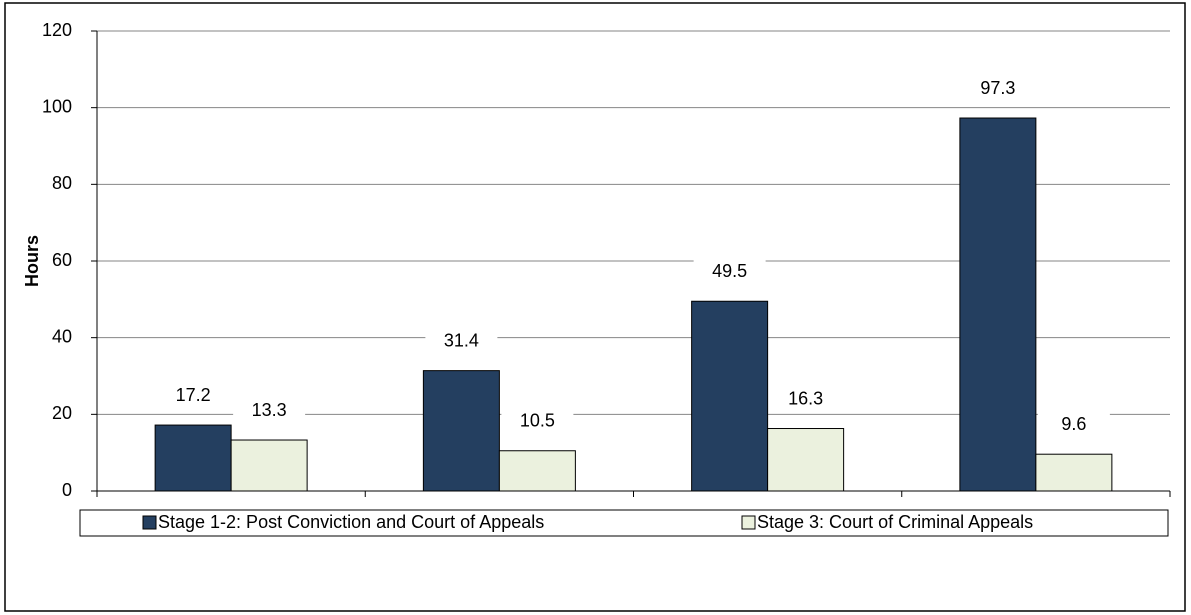 The width and height of the screenshot is (1191, 615). What do you see at coordinates (62, 260) in the screenshot?
I see `y-tick-label: 60` at bounding box center [62, 260].